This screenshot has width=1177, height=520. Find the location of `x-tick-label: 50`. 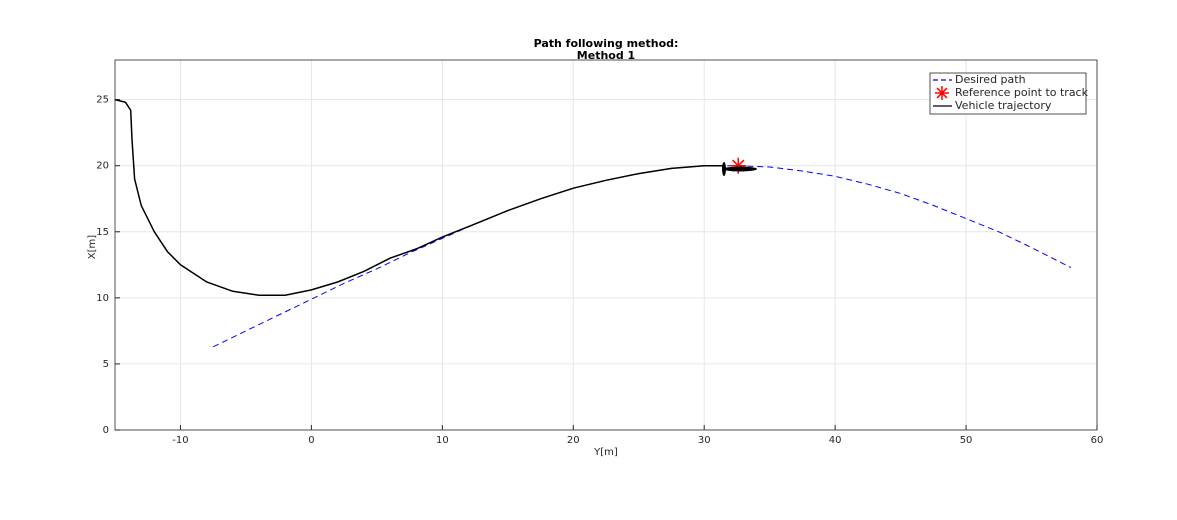

x-tick-label: 50 is located at coordinates (966, 440).